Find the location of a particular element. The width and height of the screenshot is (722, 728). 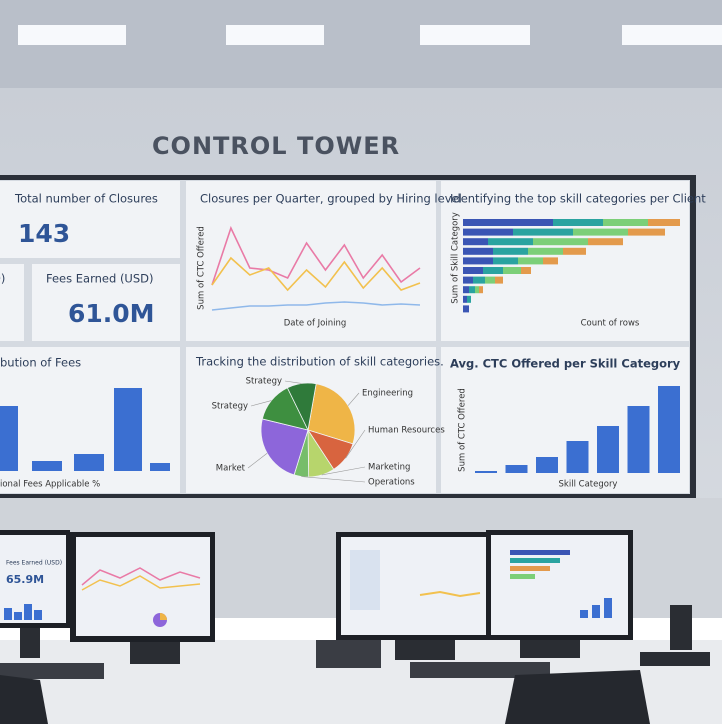

axis-label: Count of rows is located at coordinates (610, 324).